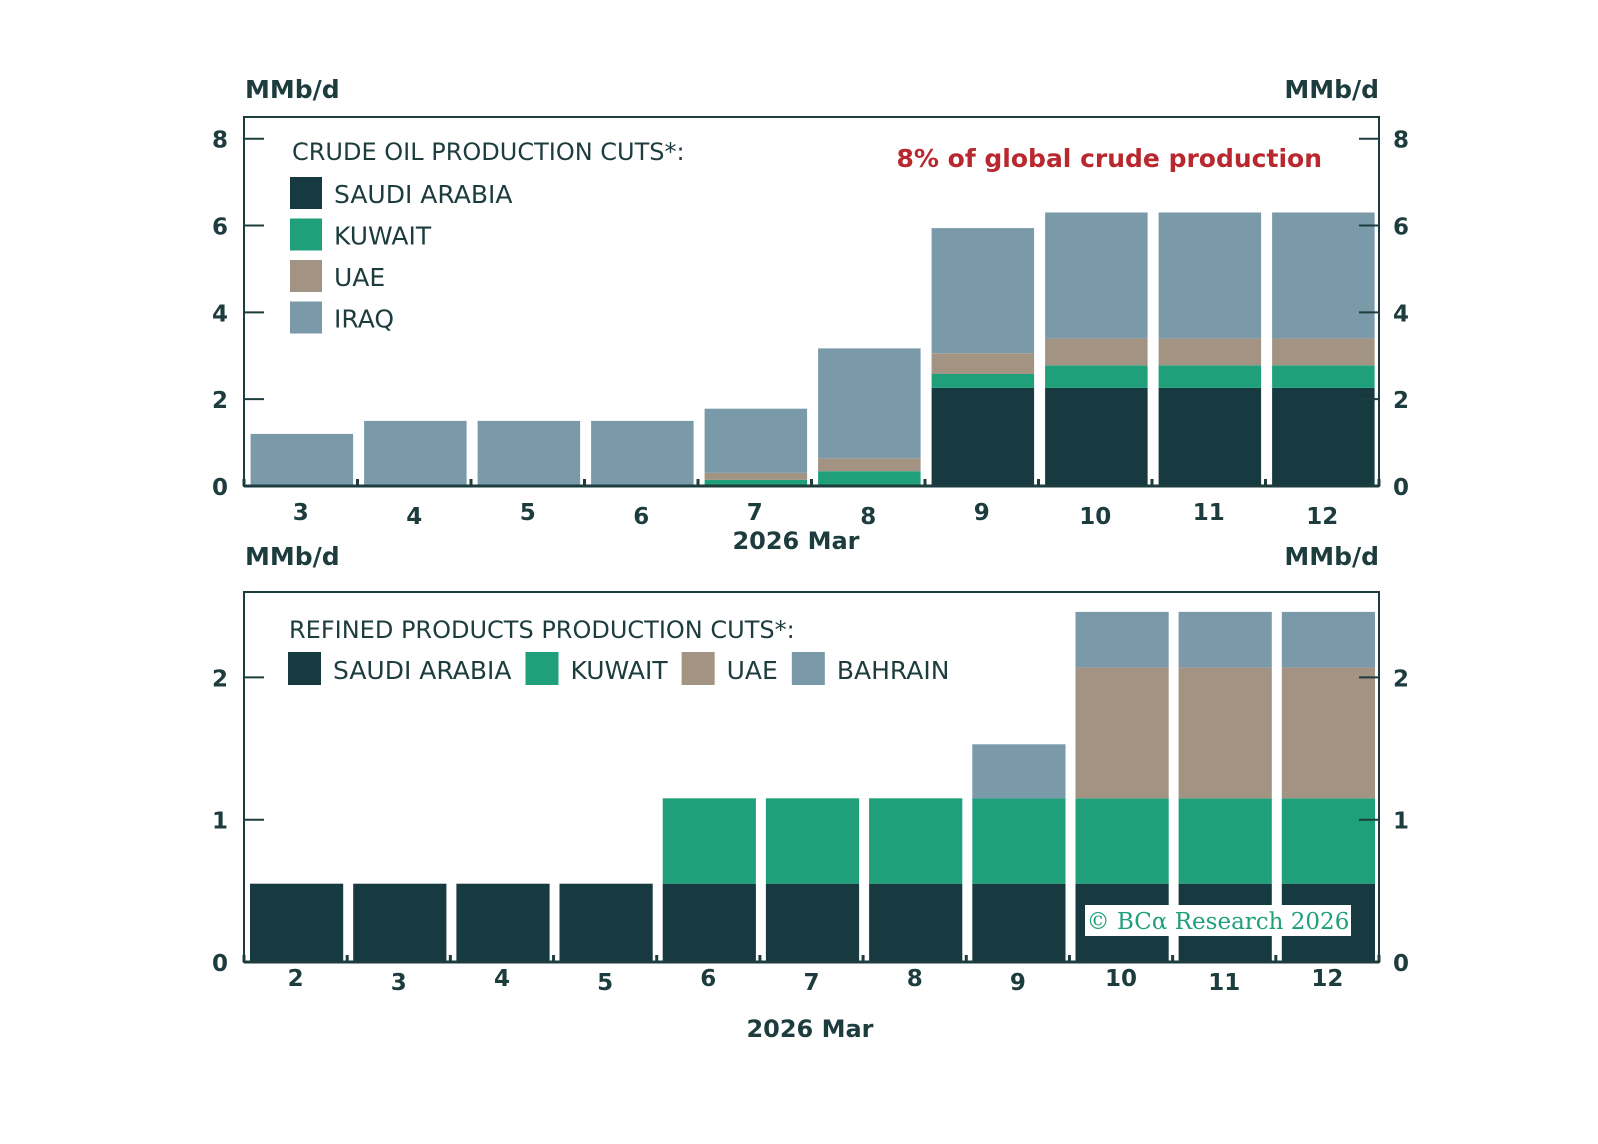  What do you see at coordinates (542, 668) in the screenshot?
I see `legend-swatch-kuwait` at bounding box center [542, 668].